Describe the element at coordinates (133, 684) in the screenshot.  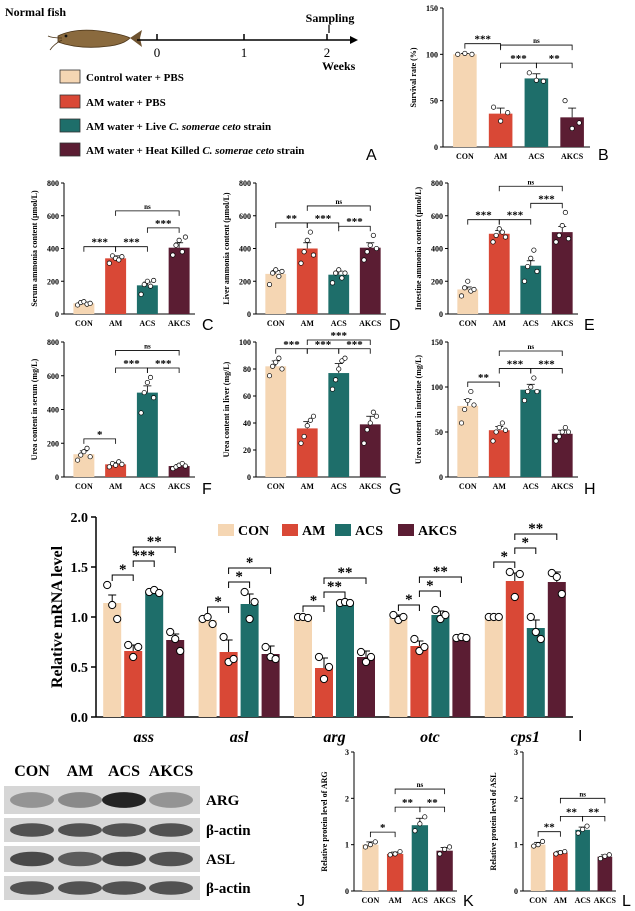
I see `bar-am-ass` at that location.